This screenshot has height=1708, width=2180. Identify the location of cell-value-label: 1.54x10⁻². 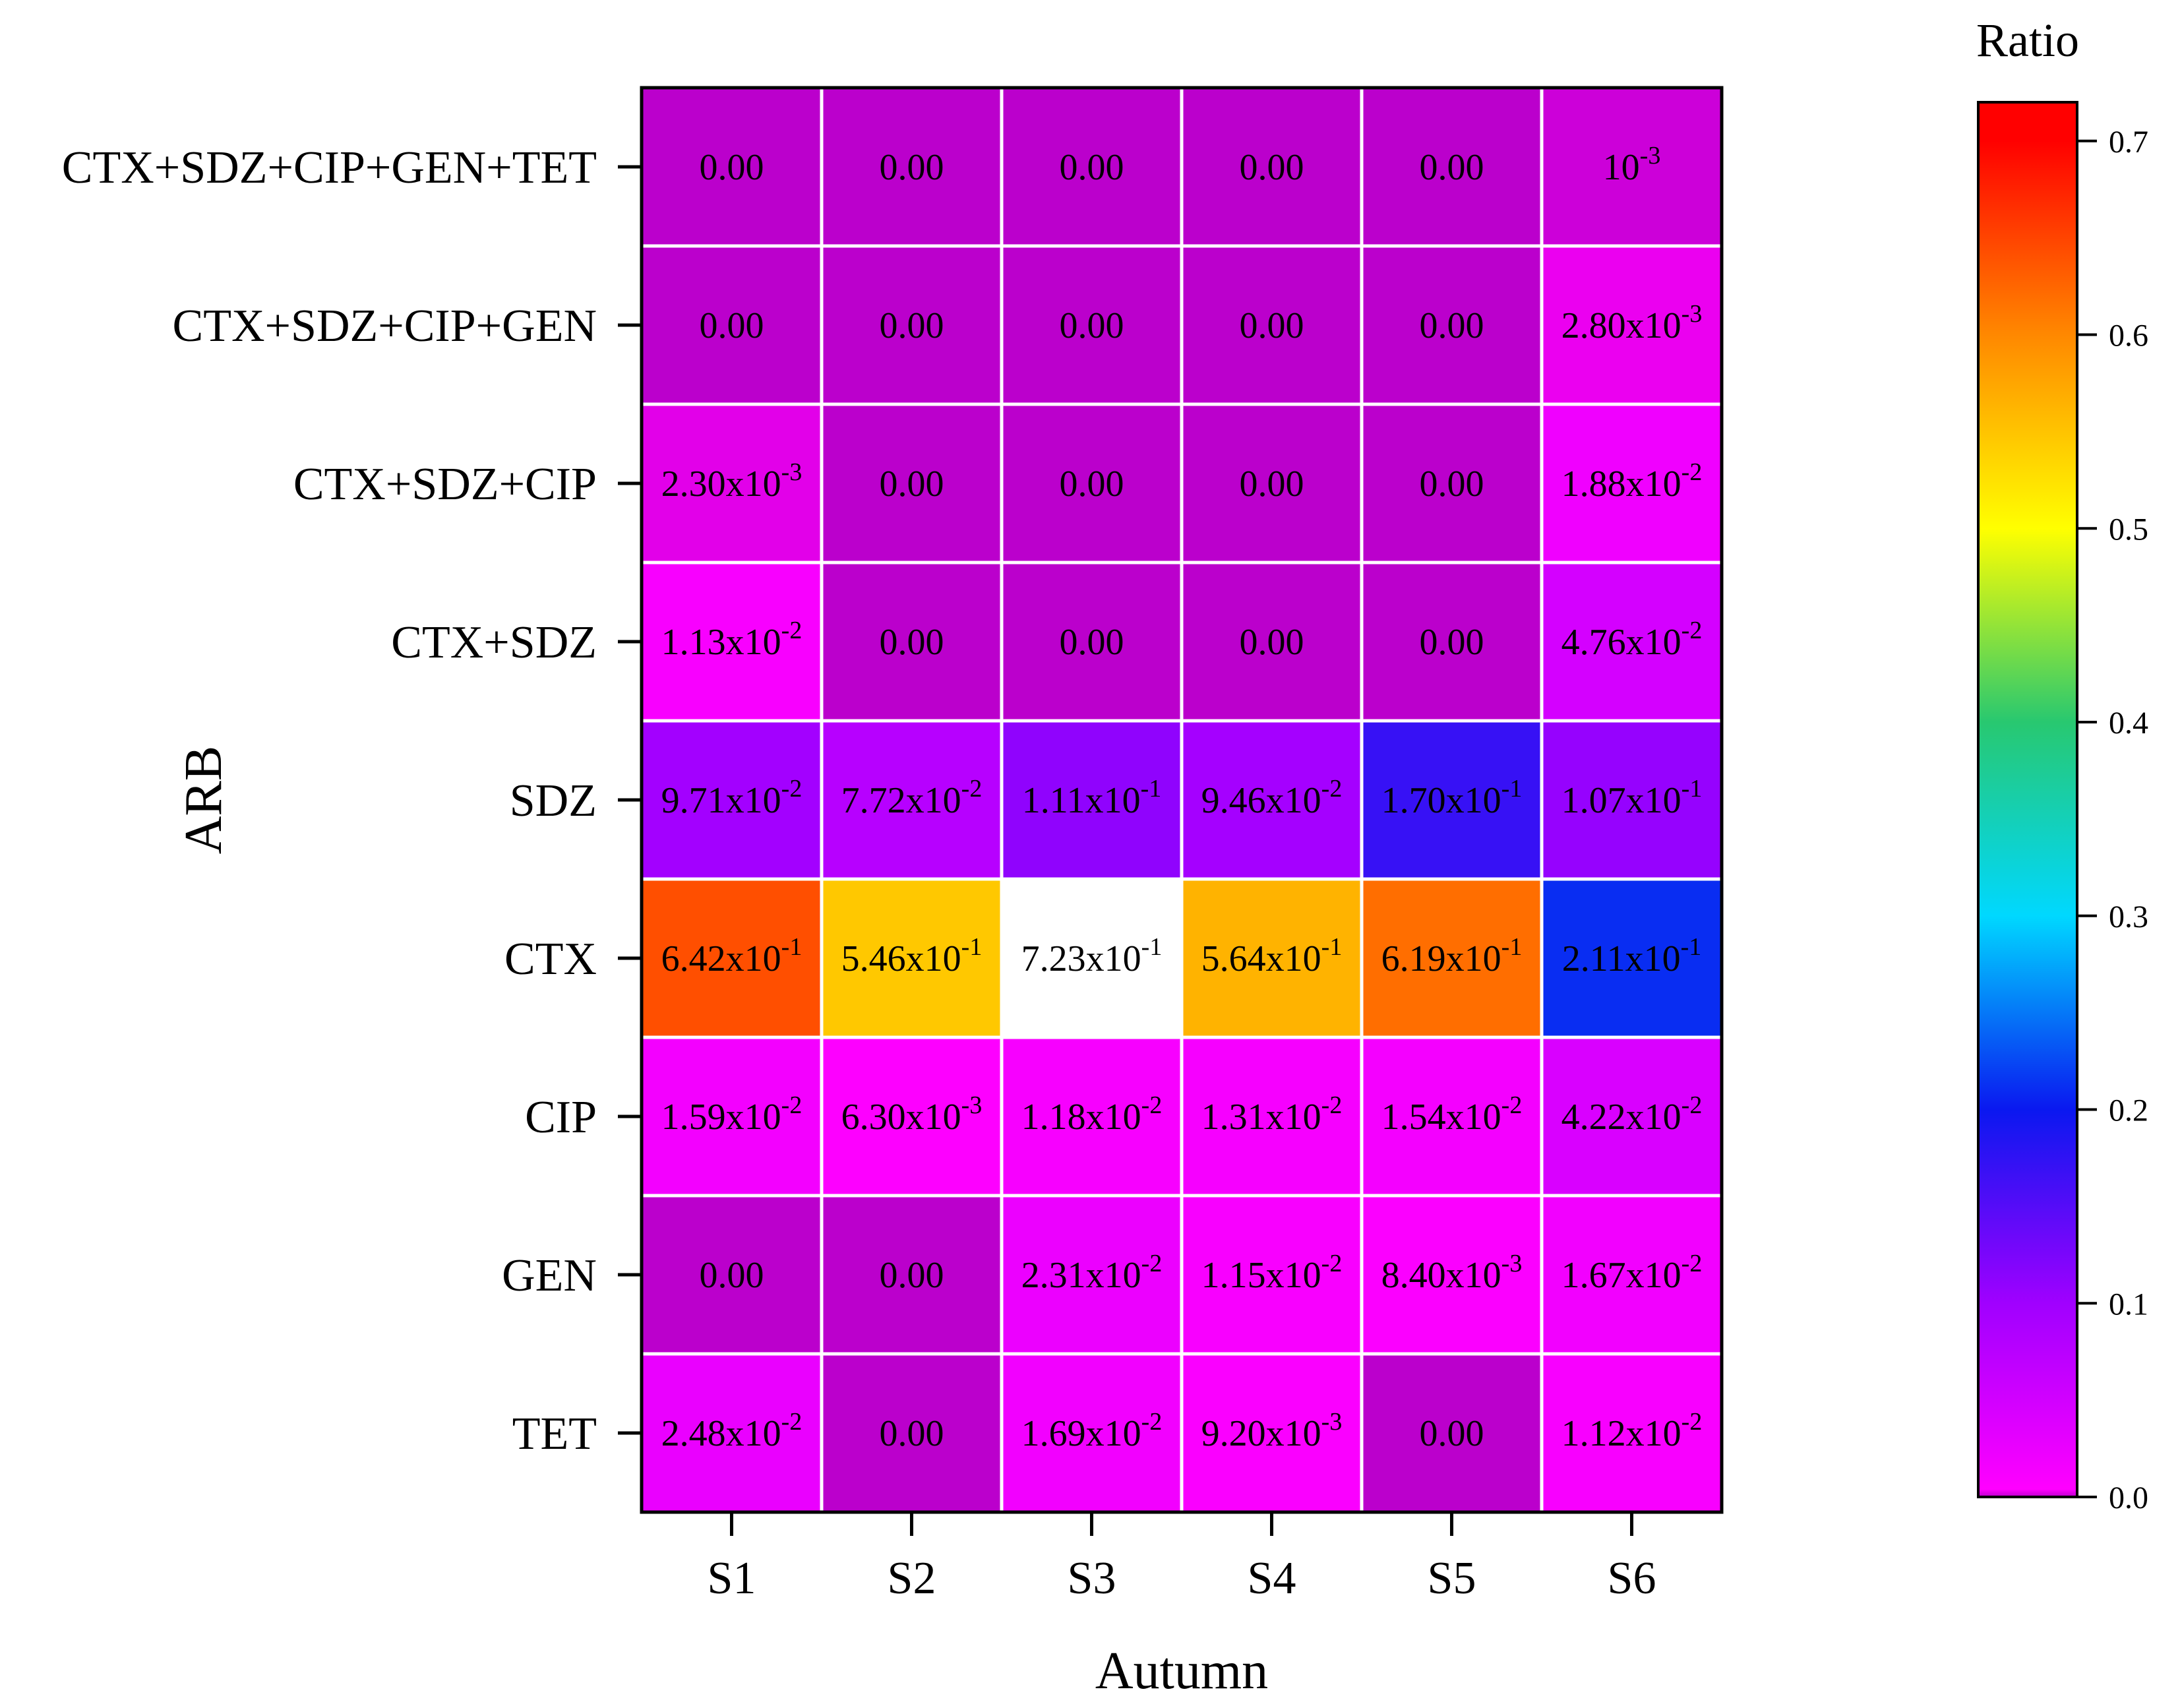
(1452, 1114).